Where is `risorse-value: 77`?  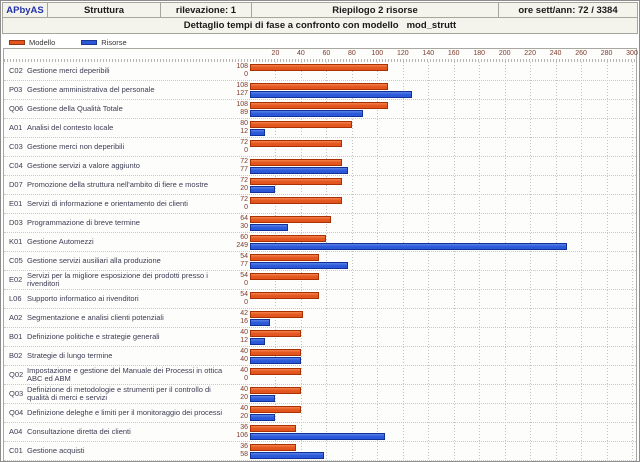
risorse-value: 77 is located at coordinates (244, 264).